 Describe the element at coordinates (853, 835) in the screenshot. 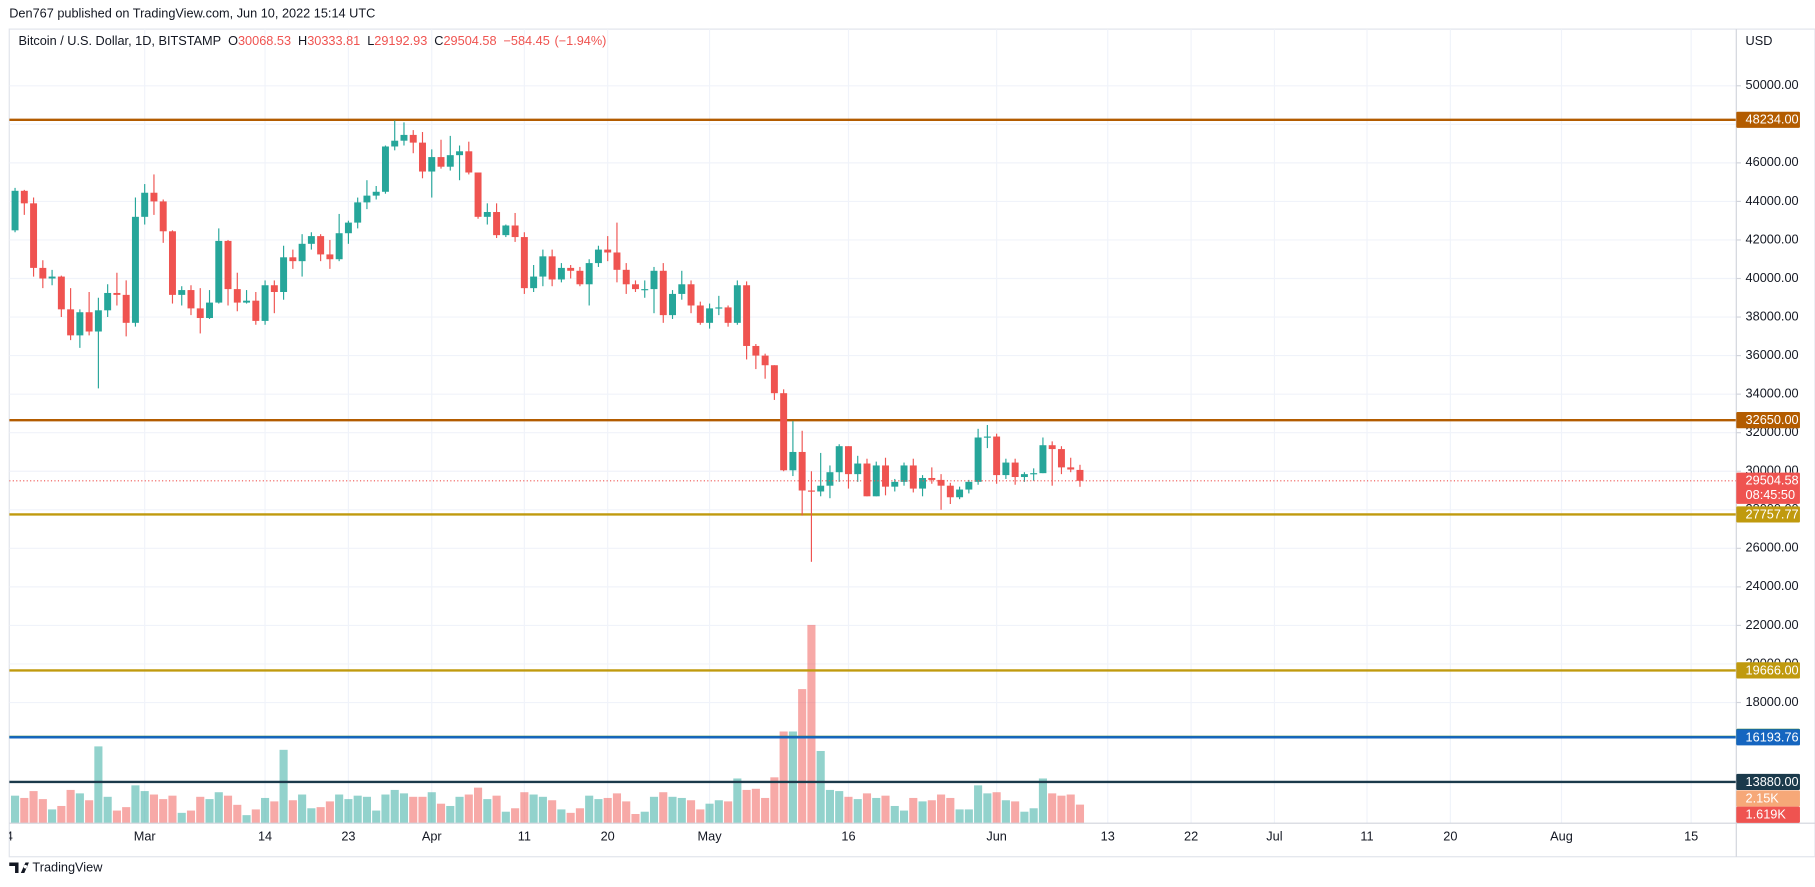

I see `time-axis: 14 Mar 14 23 Apr 11 20 May 16 Jun 13 22 Jul 11 20 Aug 15` at that location.